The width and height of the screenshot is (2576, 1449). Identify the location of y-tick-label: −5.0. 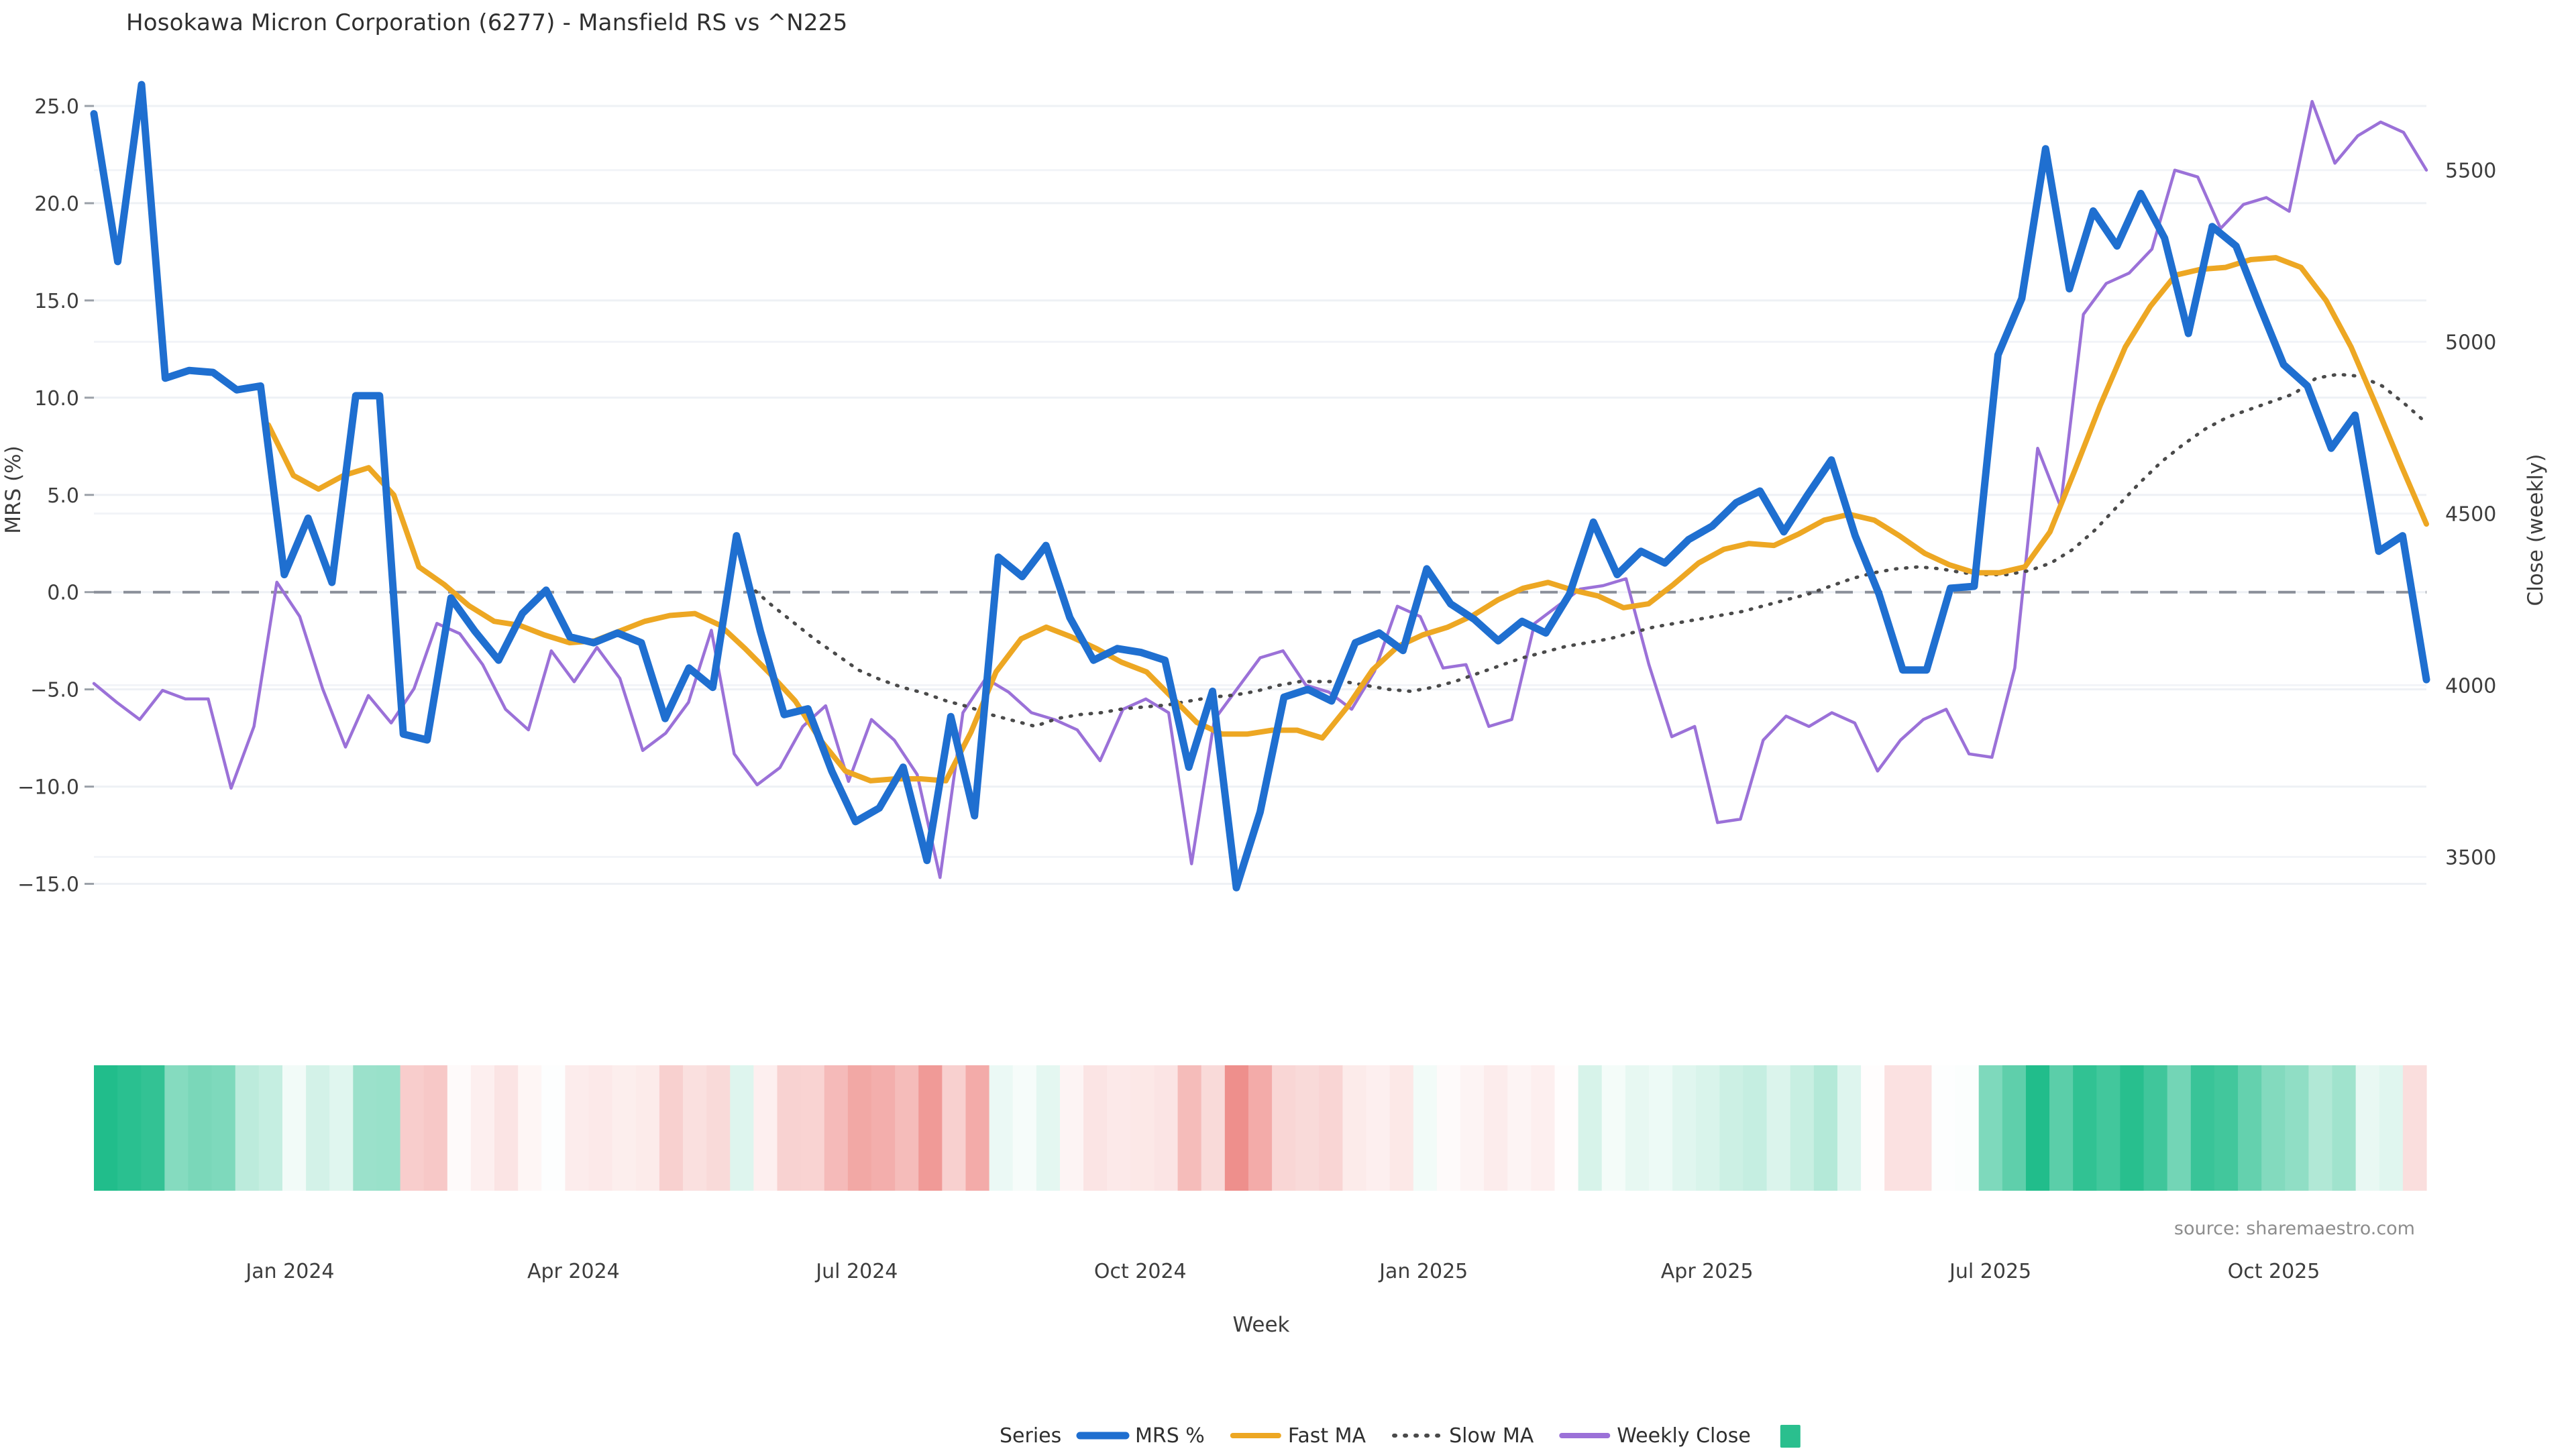
(54, 690).